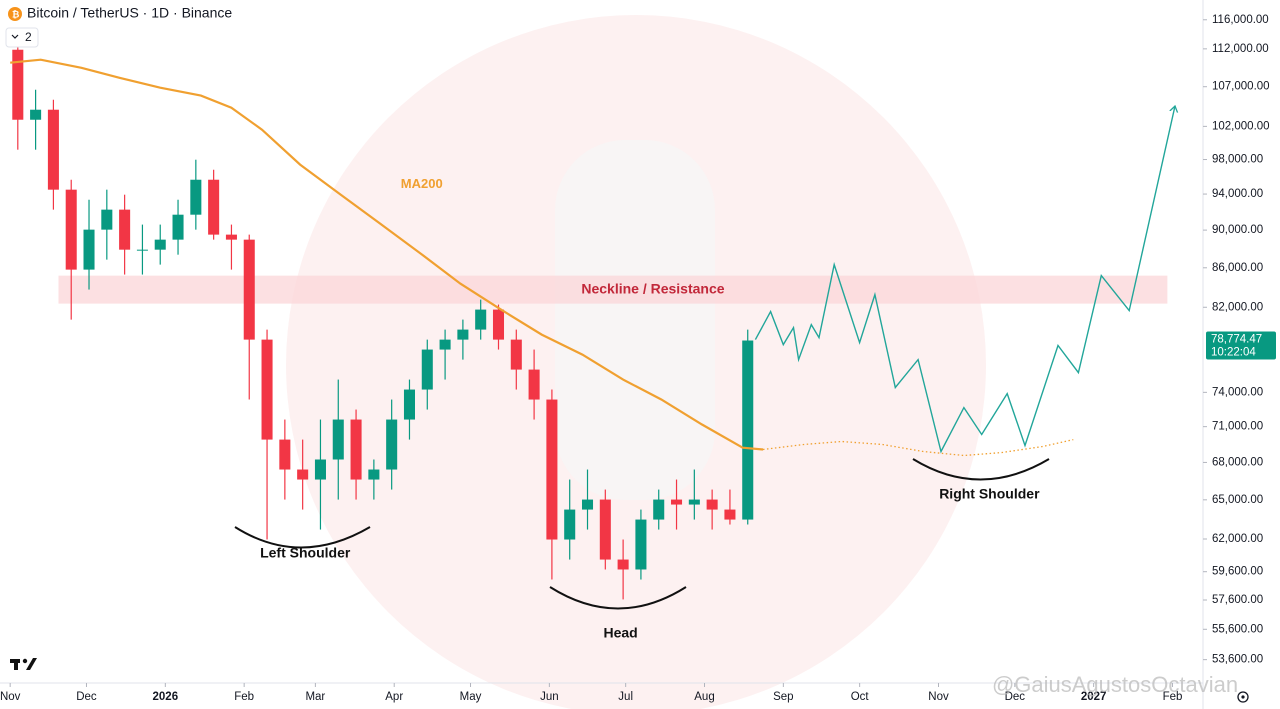 The width and height of the screenshot is (1280, 709). What do you see at coordinates (625, 697) in the screenshot?
I see `x-tick-label: Jul` at bounding box center [625, 697].